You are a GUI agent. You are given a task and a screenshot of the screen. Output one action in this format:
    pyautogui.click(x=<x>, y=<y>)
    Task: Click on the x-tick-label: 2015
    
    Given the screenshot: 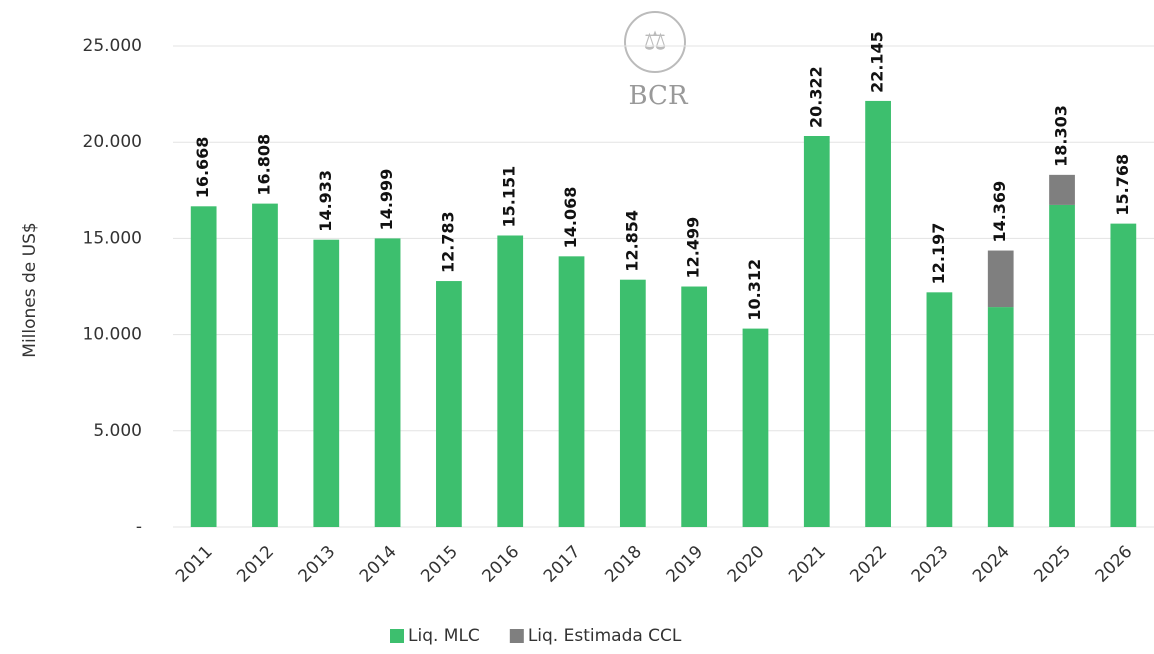 What is the action you would take?
    pyautogui.click(x=439, y=564)
    